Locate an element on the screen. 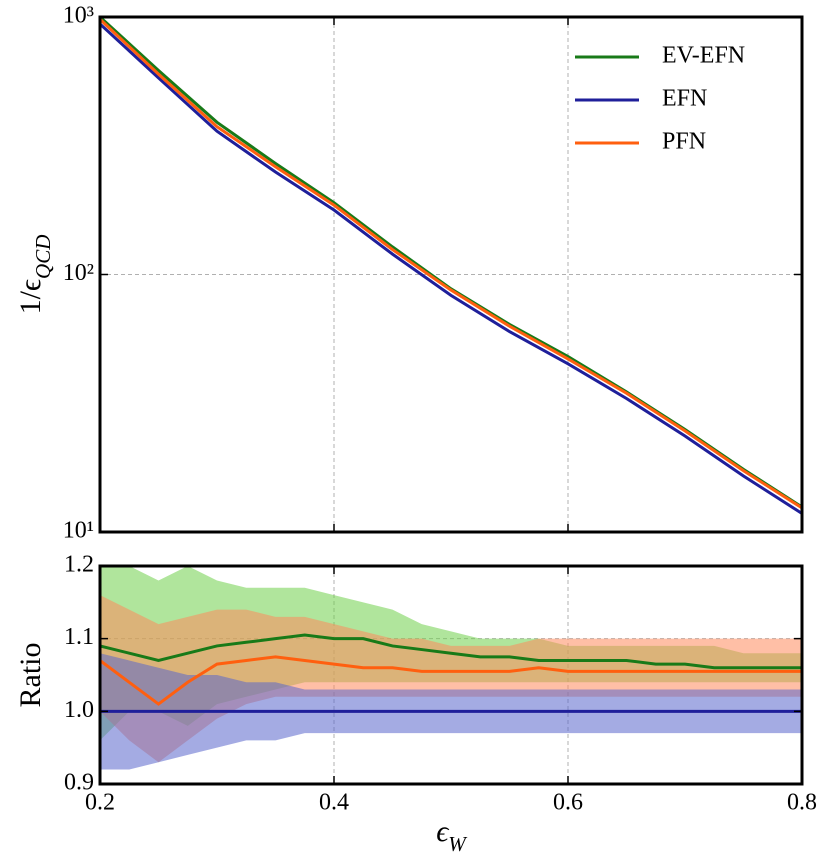 The image size is (830, 864). axis-label: Ratio is located at coordinates (30, 675).